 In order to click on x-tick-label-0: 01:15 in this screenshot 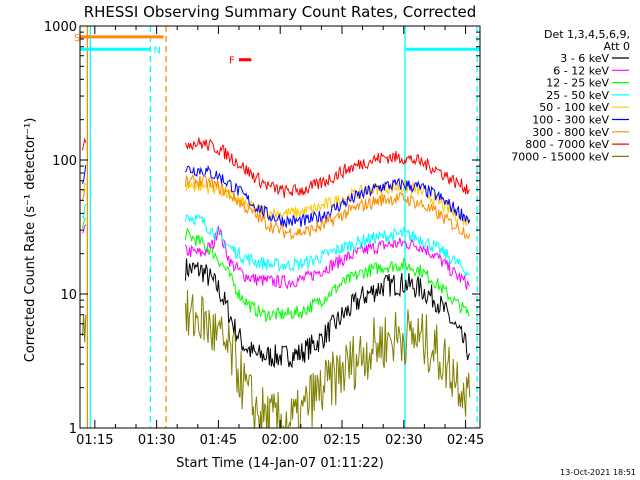, I will do `click(94, 440)`.